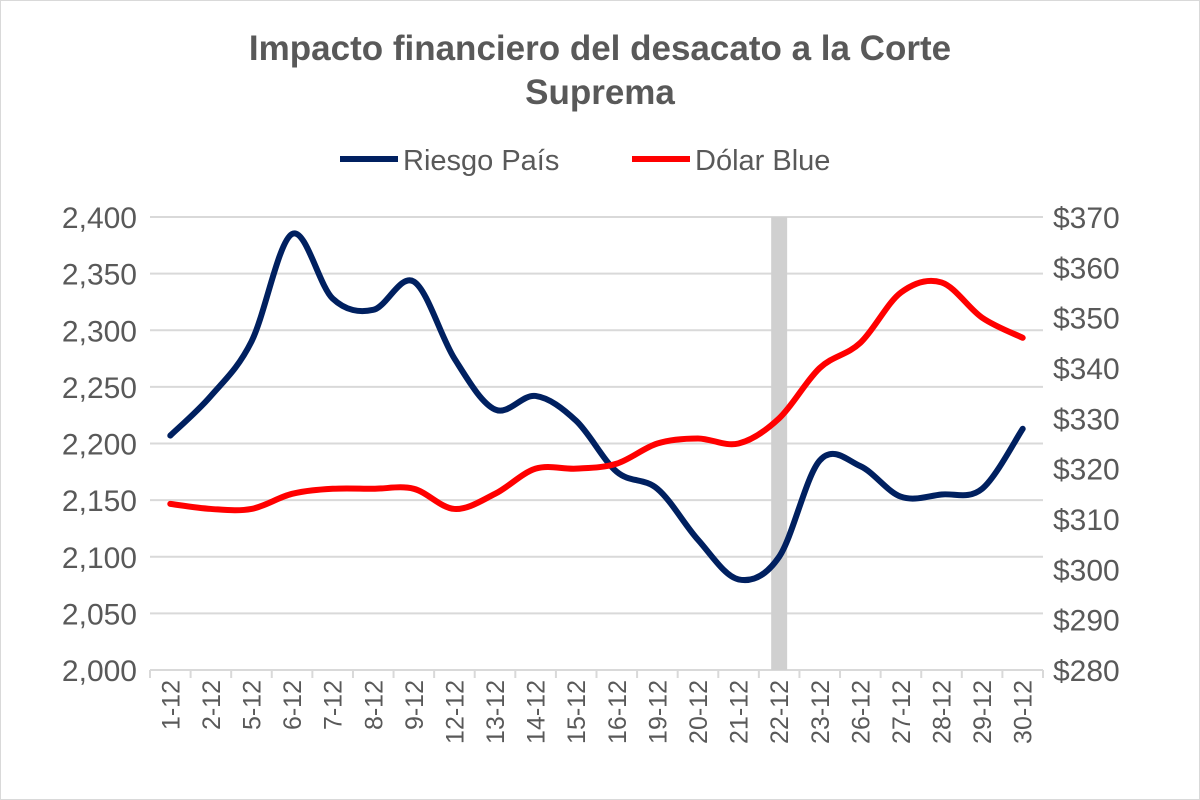 Image resolution: width=1200 pixels, height=800 pixels. Describe the element at coordinates (252, 705) in the screenshot. I see `x-tick-label: 5-12` at that location.